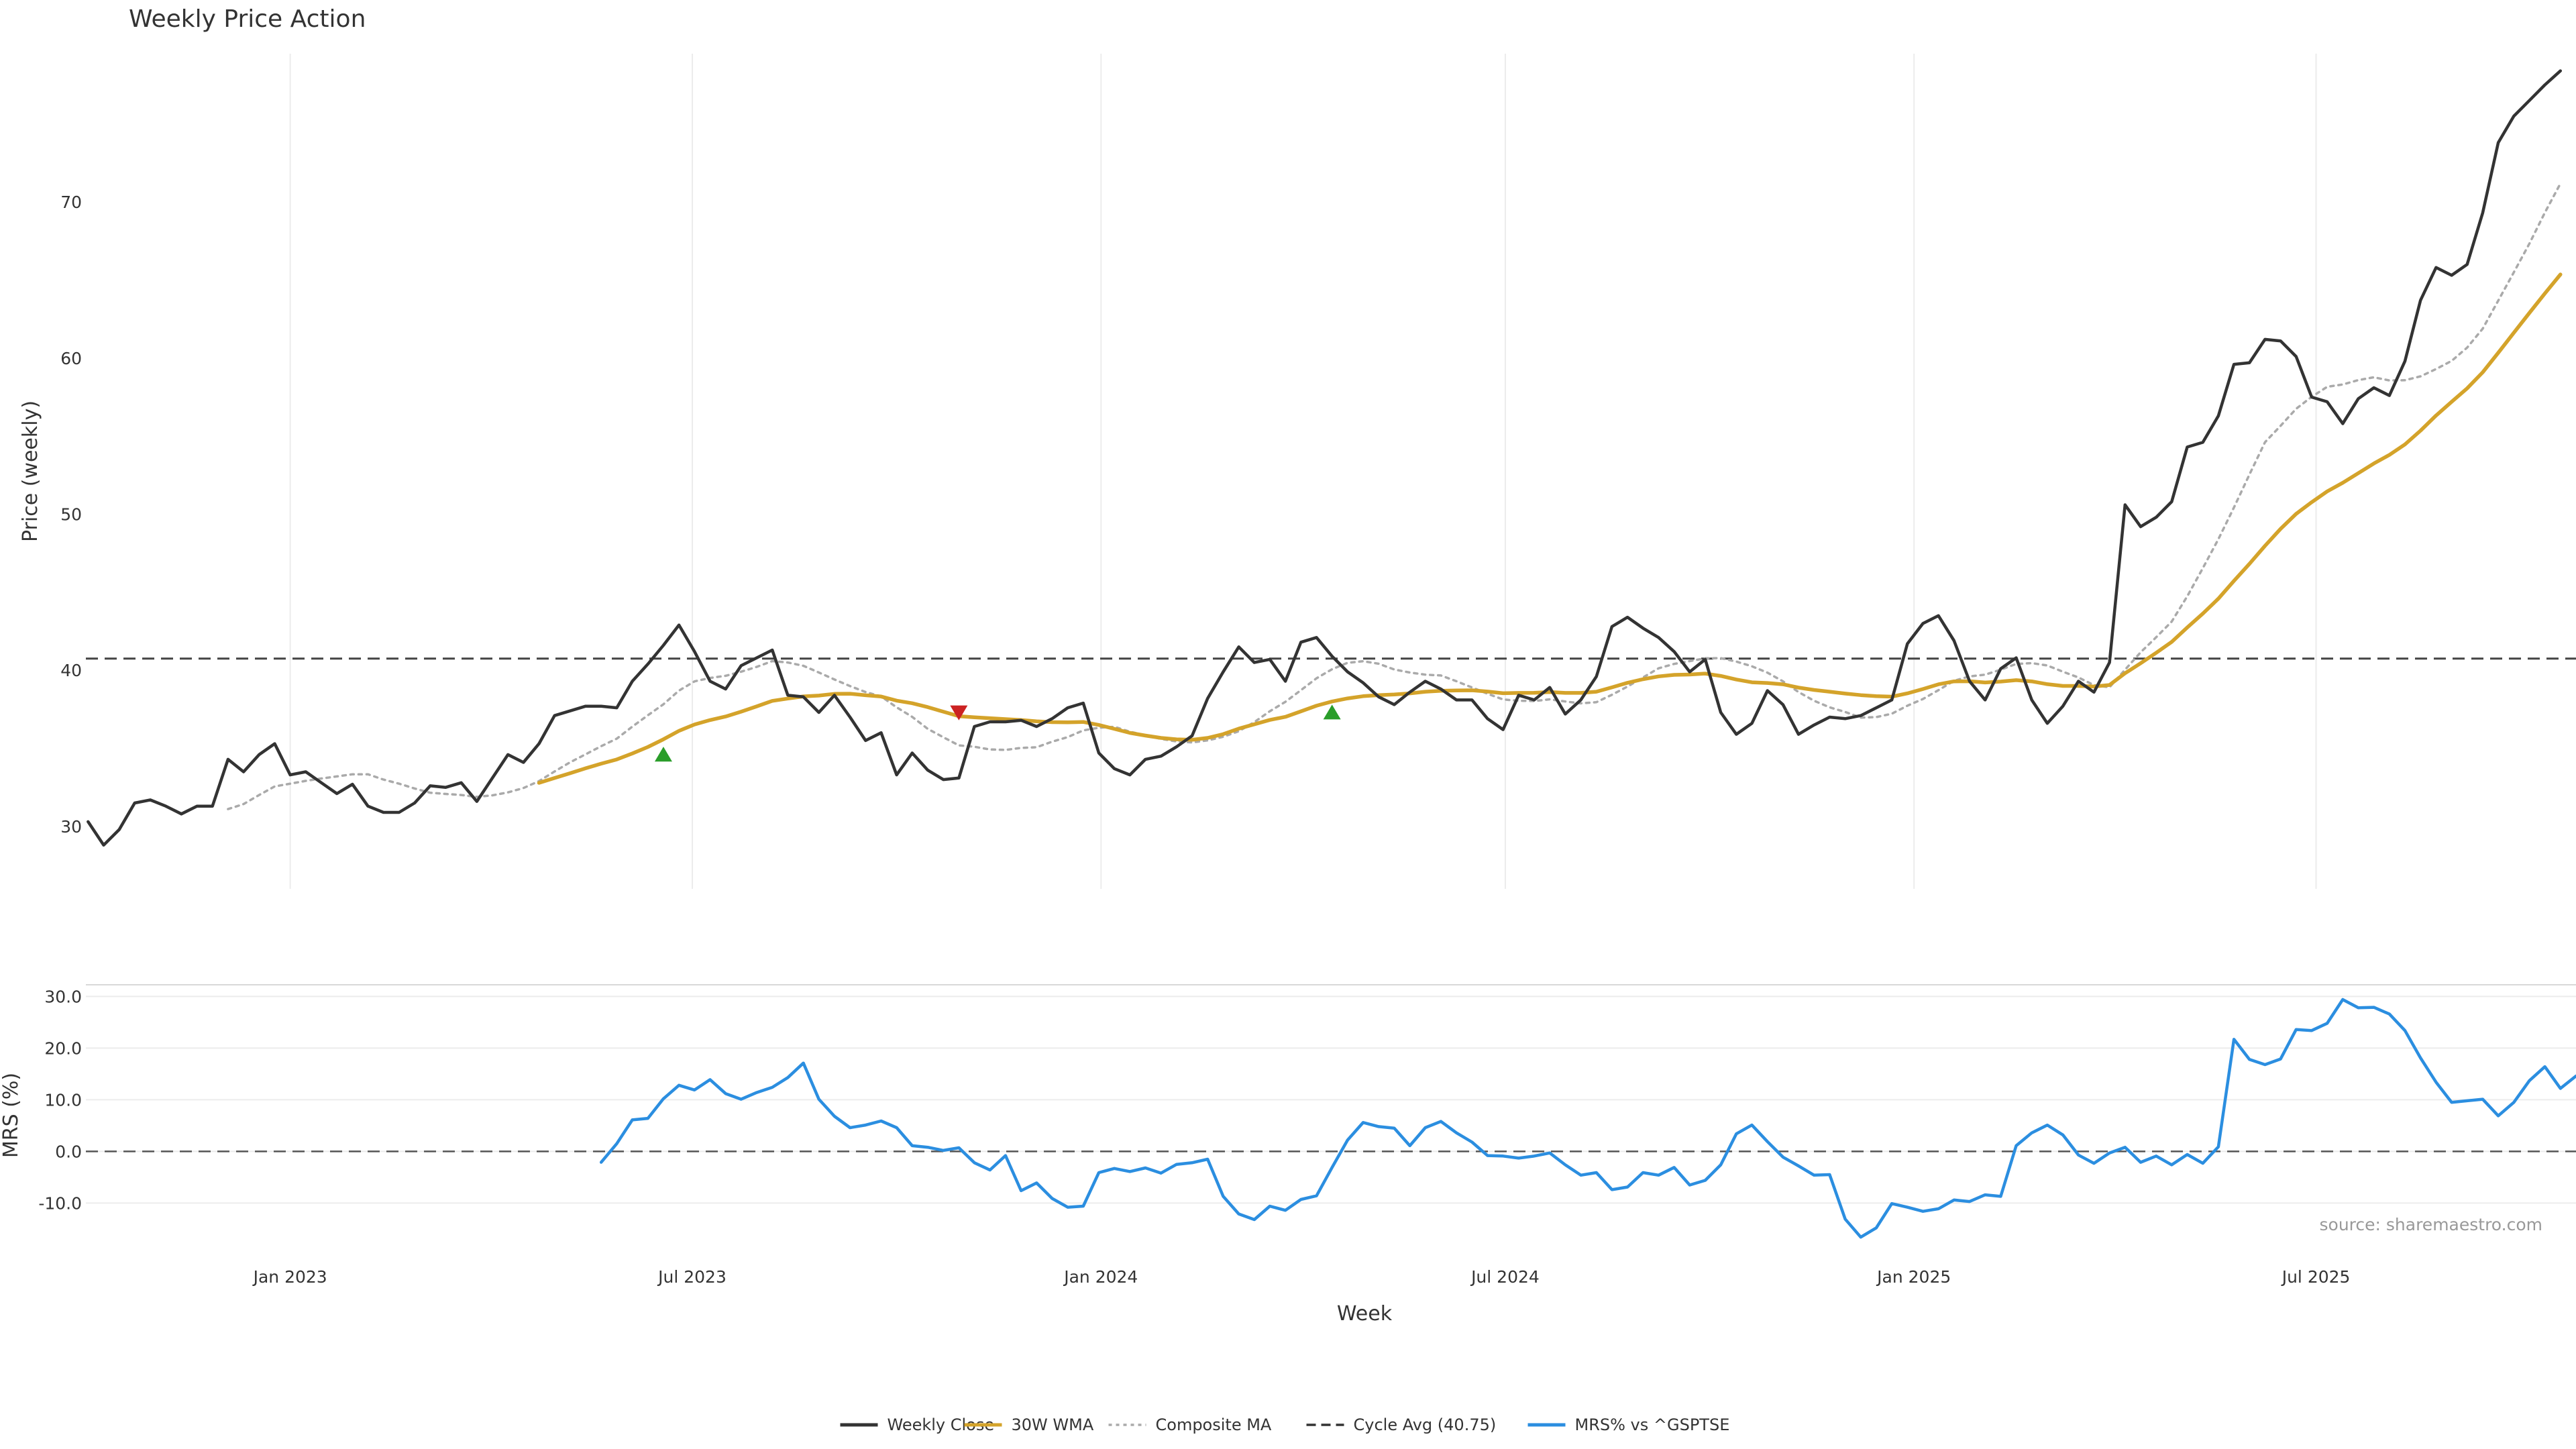 The height and width of the screenshot is (1449, 2576). What do you see at coordinates (2316, 1277) in the screenshot?
I see `x-tick-label: Jul 2025` at bounding box center [2316, 1277].